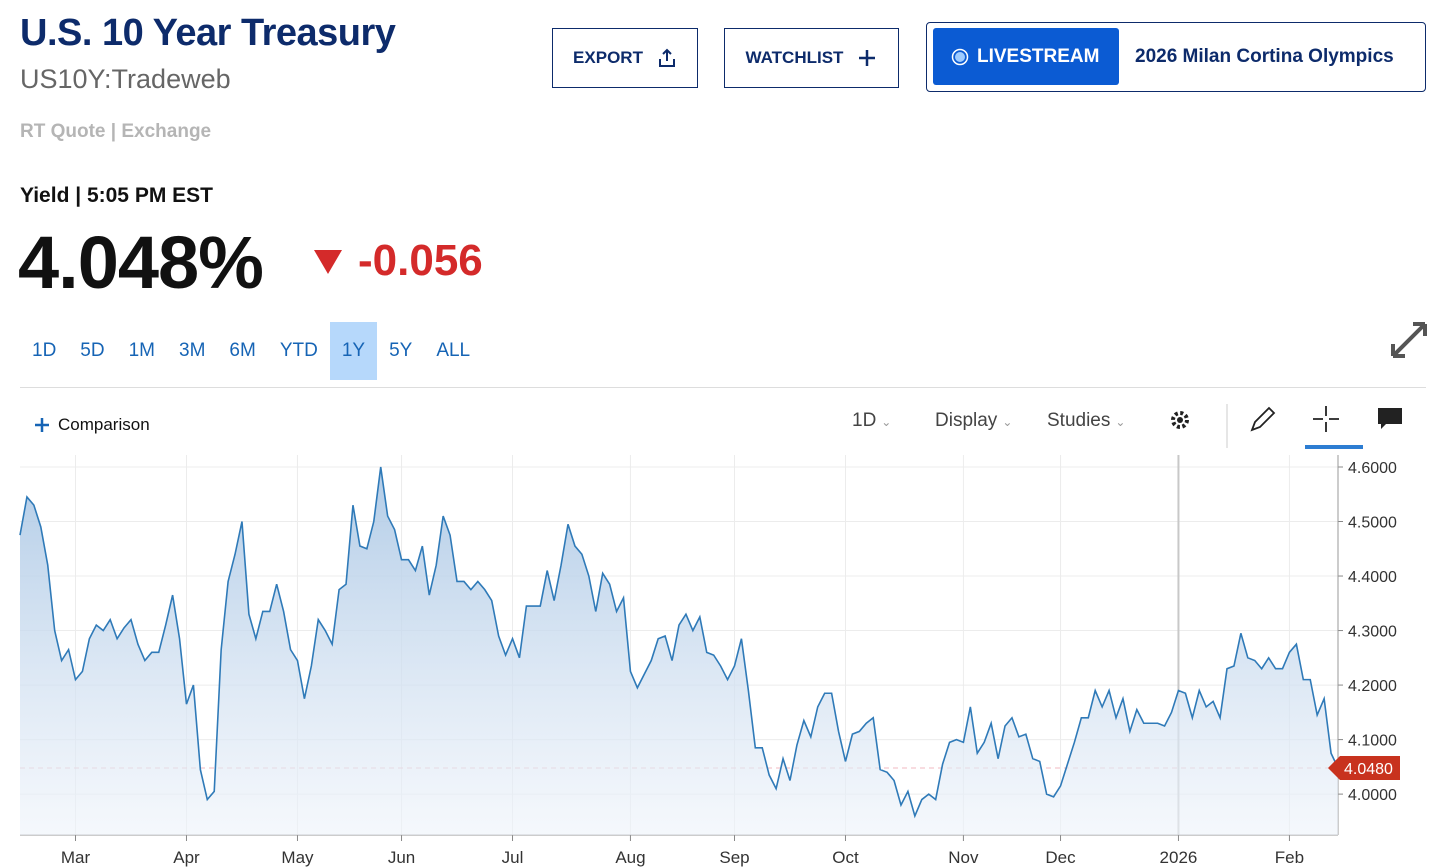  Describe the element at coordinates (723, 387) in the screenshot. I see `separator` at that location.